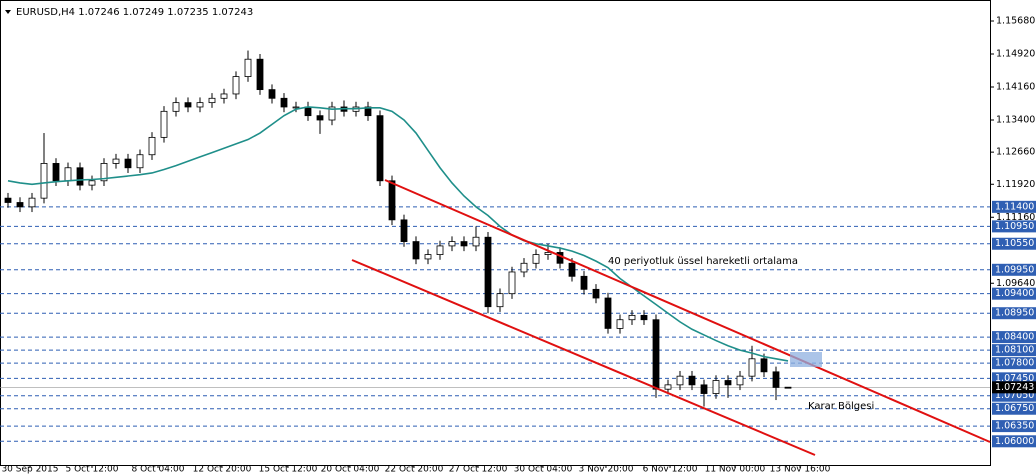  I want to click on x-tick-label: 30 Oct 04:00, so click(543, 469).